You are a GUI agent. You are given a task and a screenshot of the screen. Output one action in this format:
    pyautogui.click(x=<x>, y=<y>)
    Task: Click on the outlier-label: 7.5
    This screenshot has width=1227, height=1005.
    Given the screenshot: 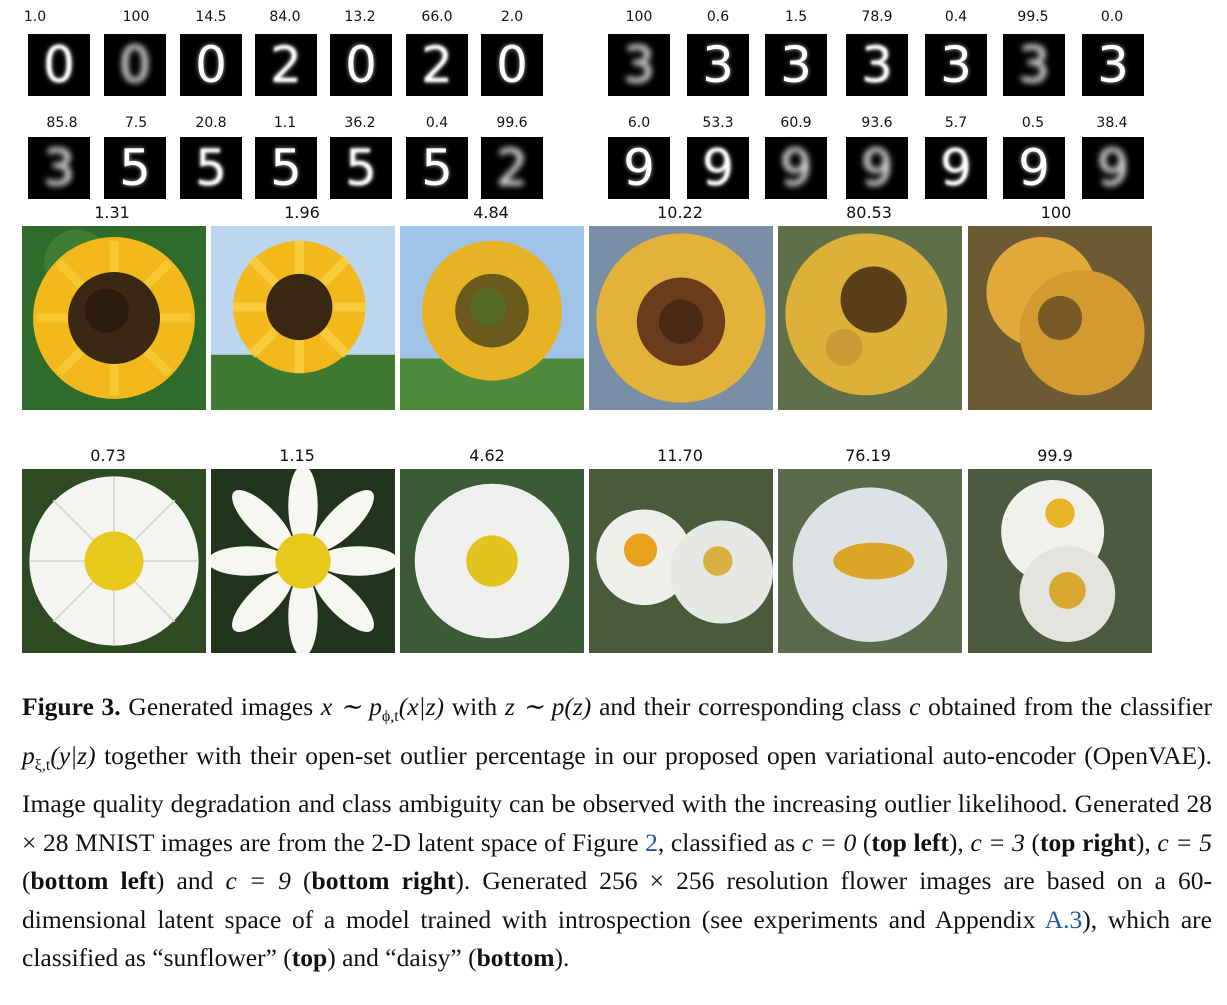 What is the action you would take?
    pyautogui.click(x=136, y=123)
    